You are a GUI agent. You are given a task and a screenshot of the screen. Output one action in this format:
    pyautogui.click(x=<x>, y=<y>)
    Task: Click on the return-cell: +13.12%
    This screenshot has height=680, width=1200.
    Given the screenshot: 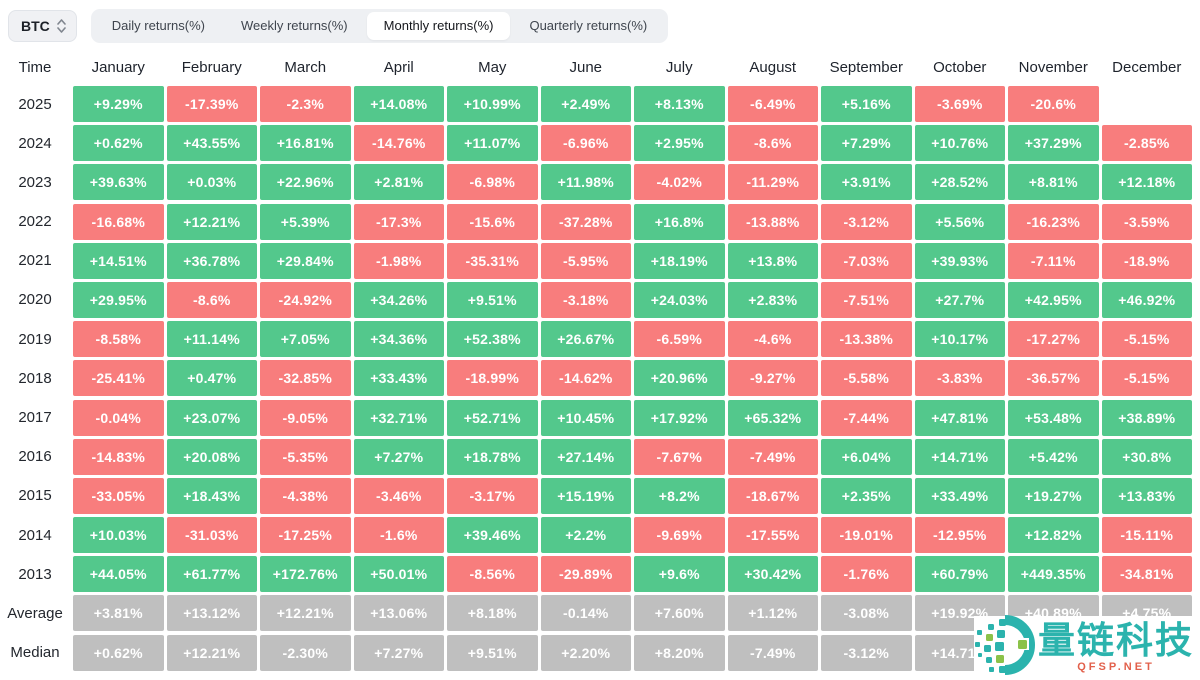 What is the action you would take?
    pyautogui.click(x=211, y=613)
    